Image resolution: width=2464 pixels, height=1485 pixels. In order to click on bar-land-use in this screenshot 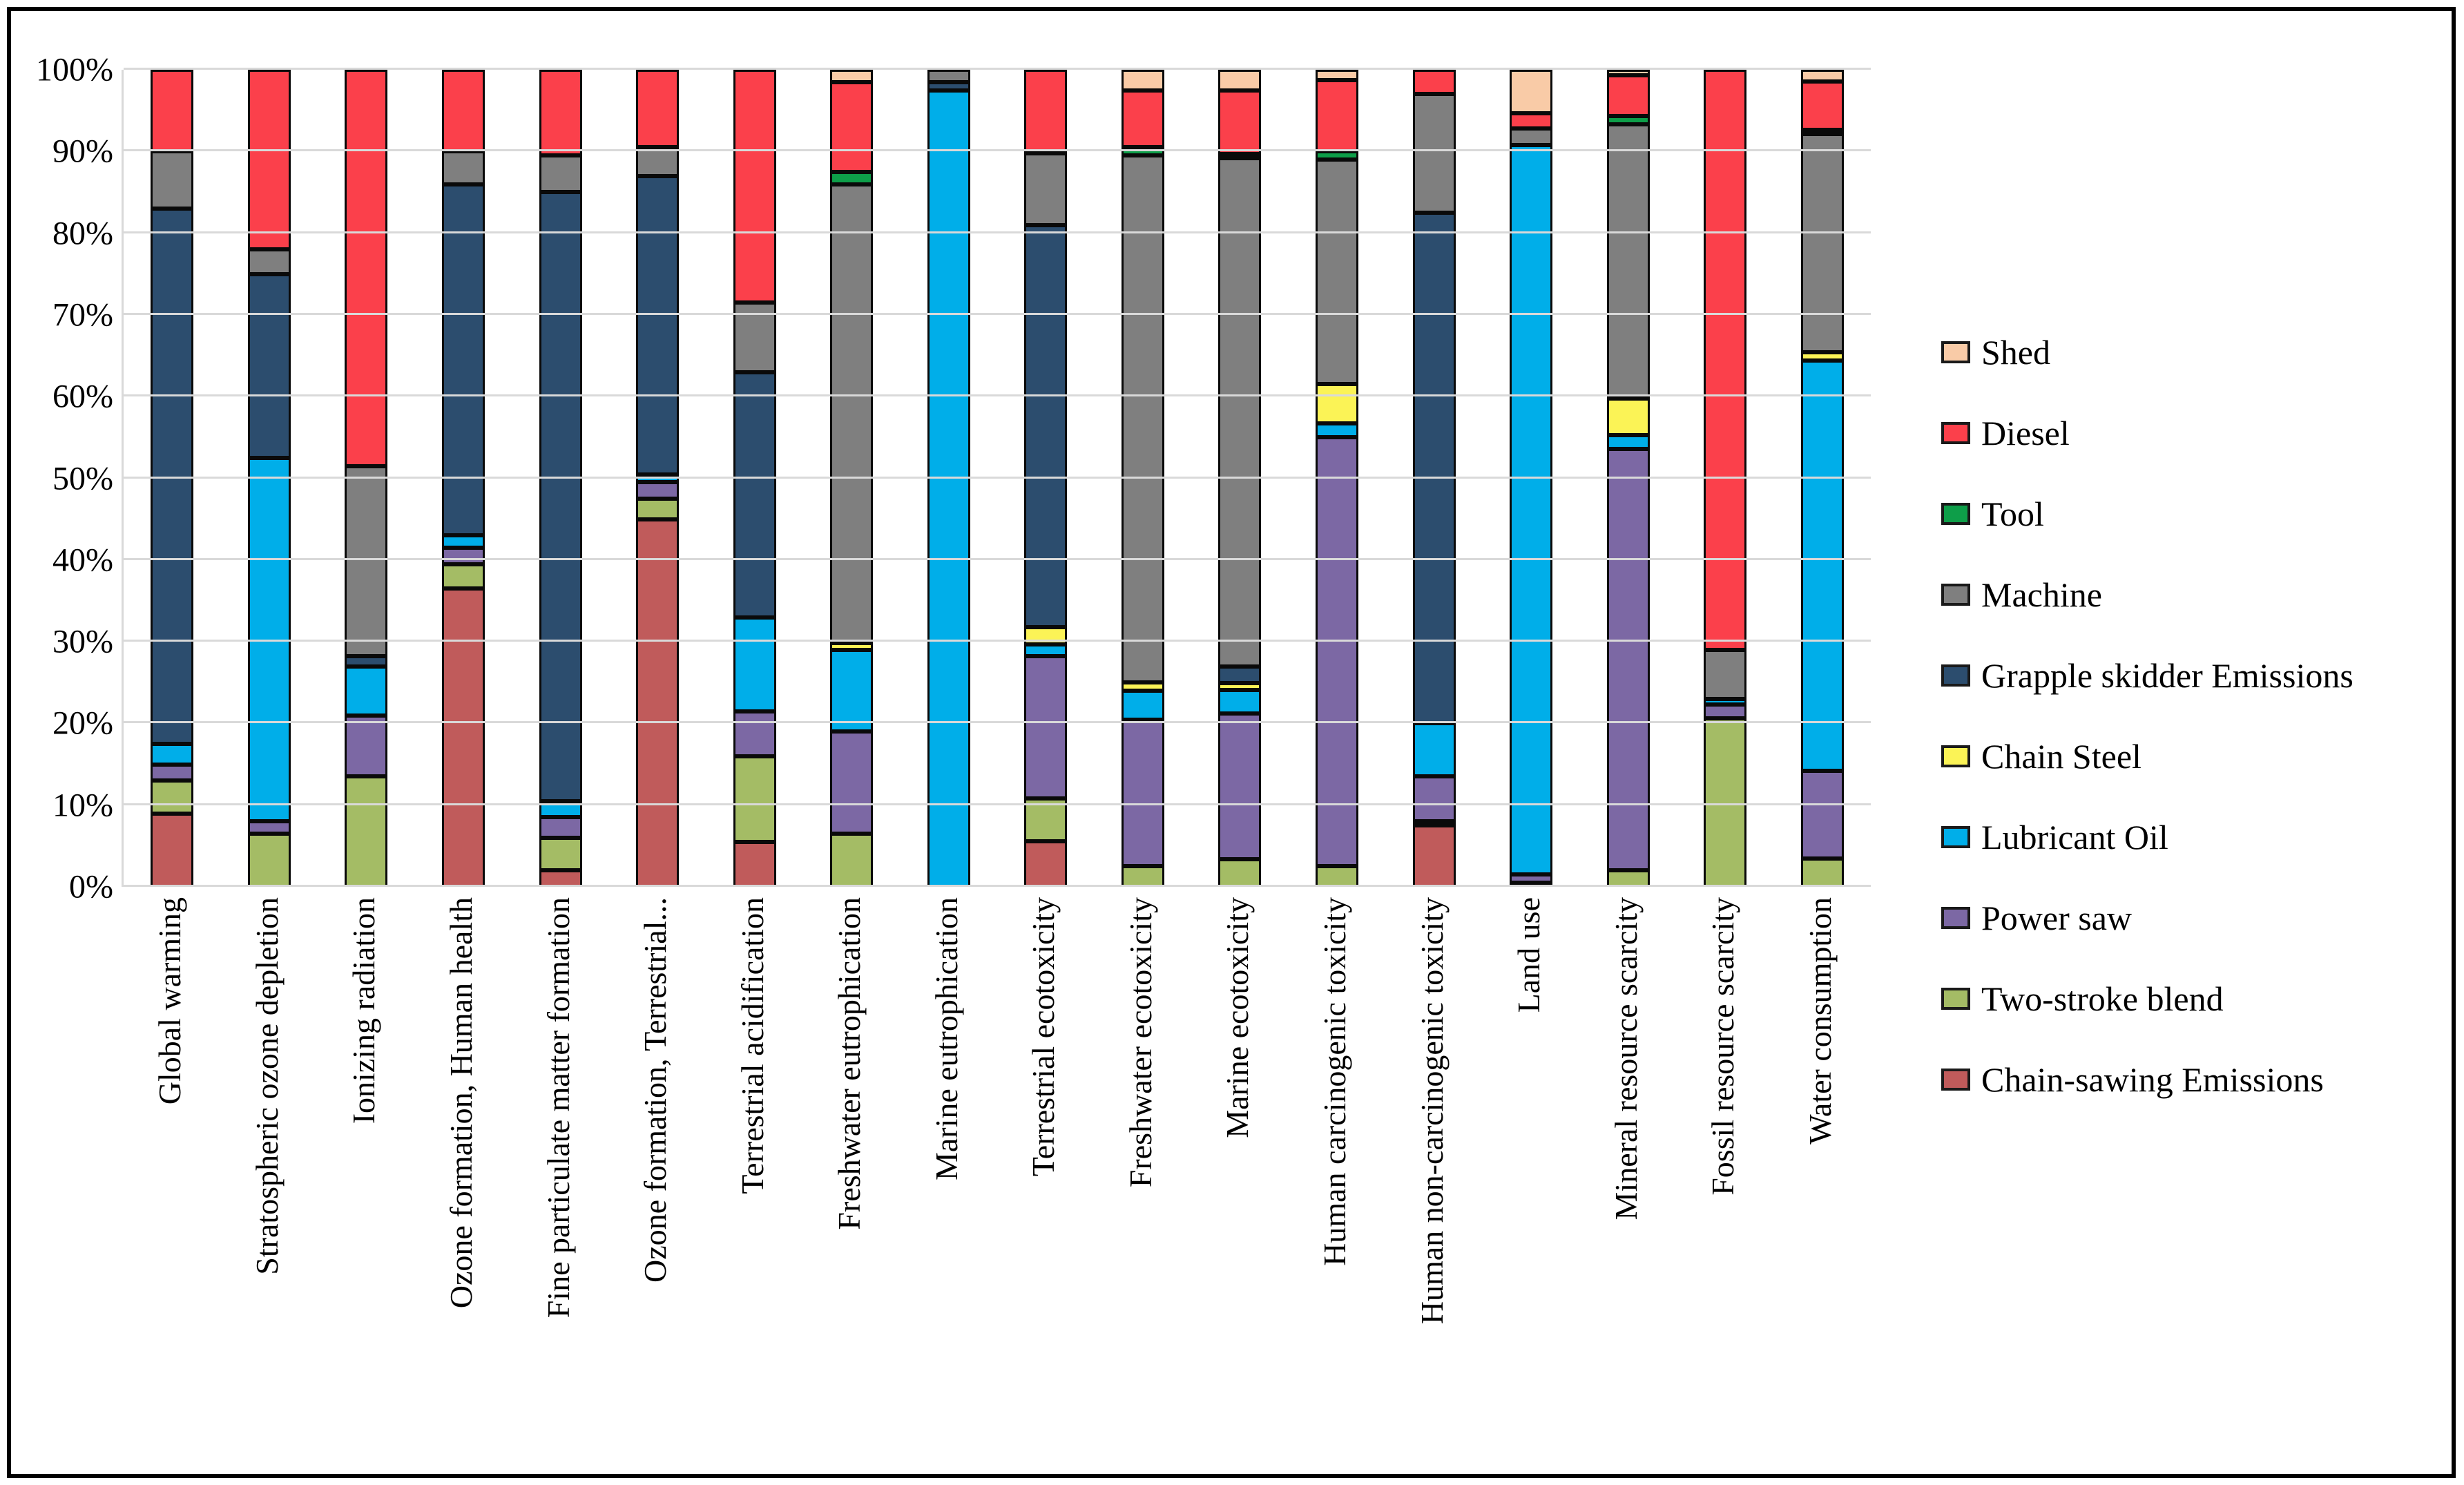, I will do `click(1531, 478)`.